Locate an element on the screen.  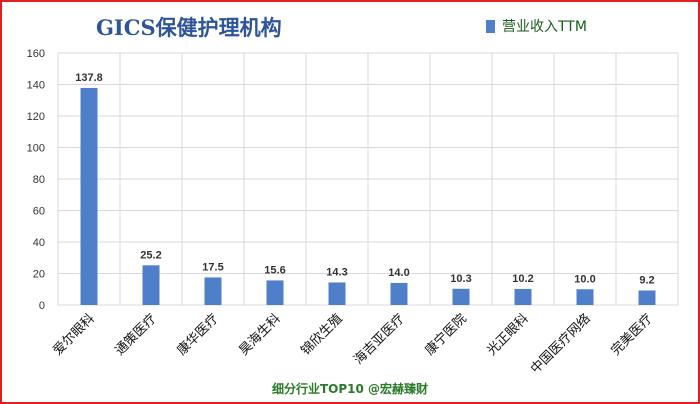
y-tick-label: 100 is located at coordinates (36, 149).